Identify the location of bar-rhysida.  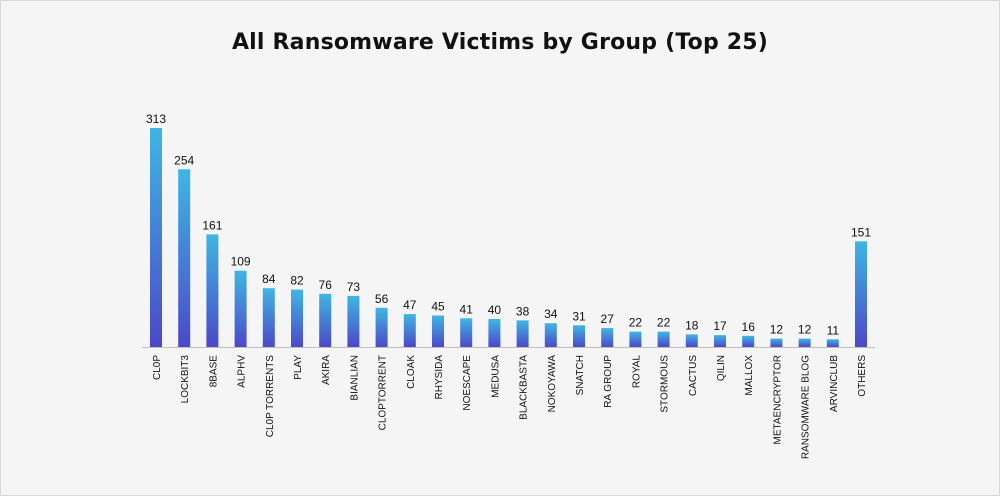
(438, 331).